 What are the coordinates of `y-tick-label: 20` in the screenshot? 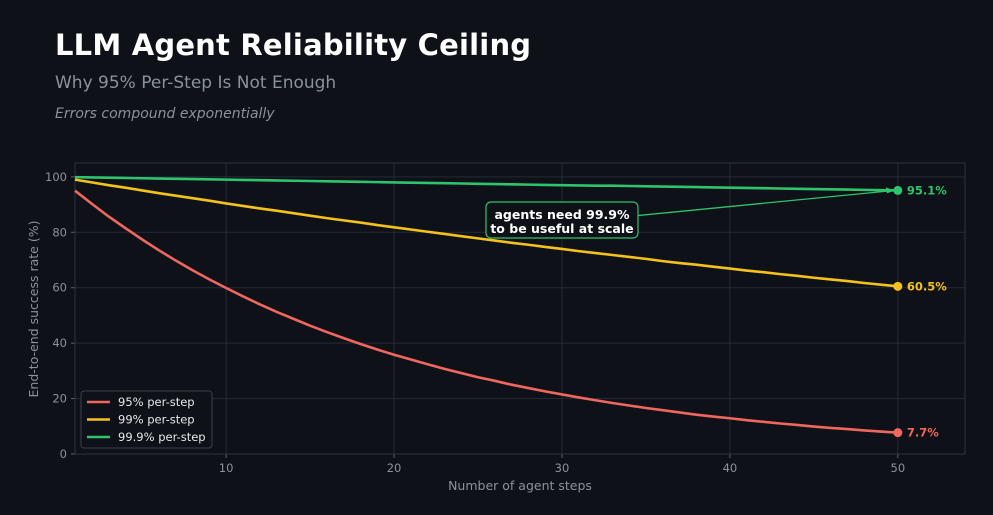 It's located at (59, 399).